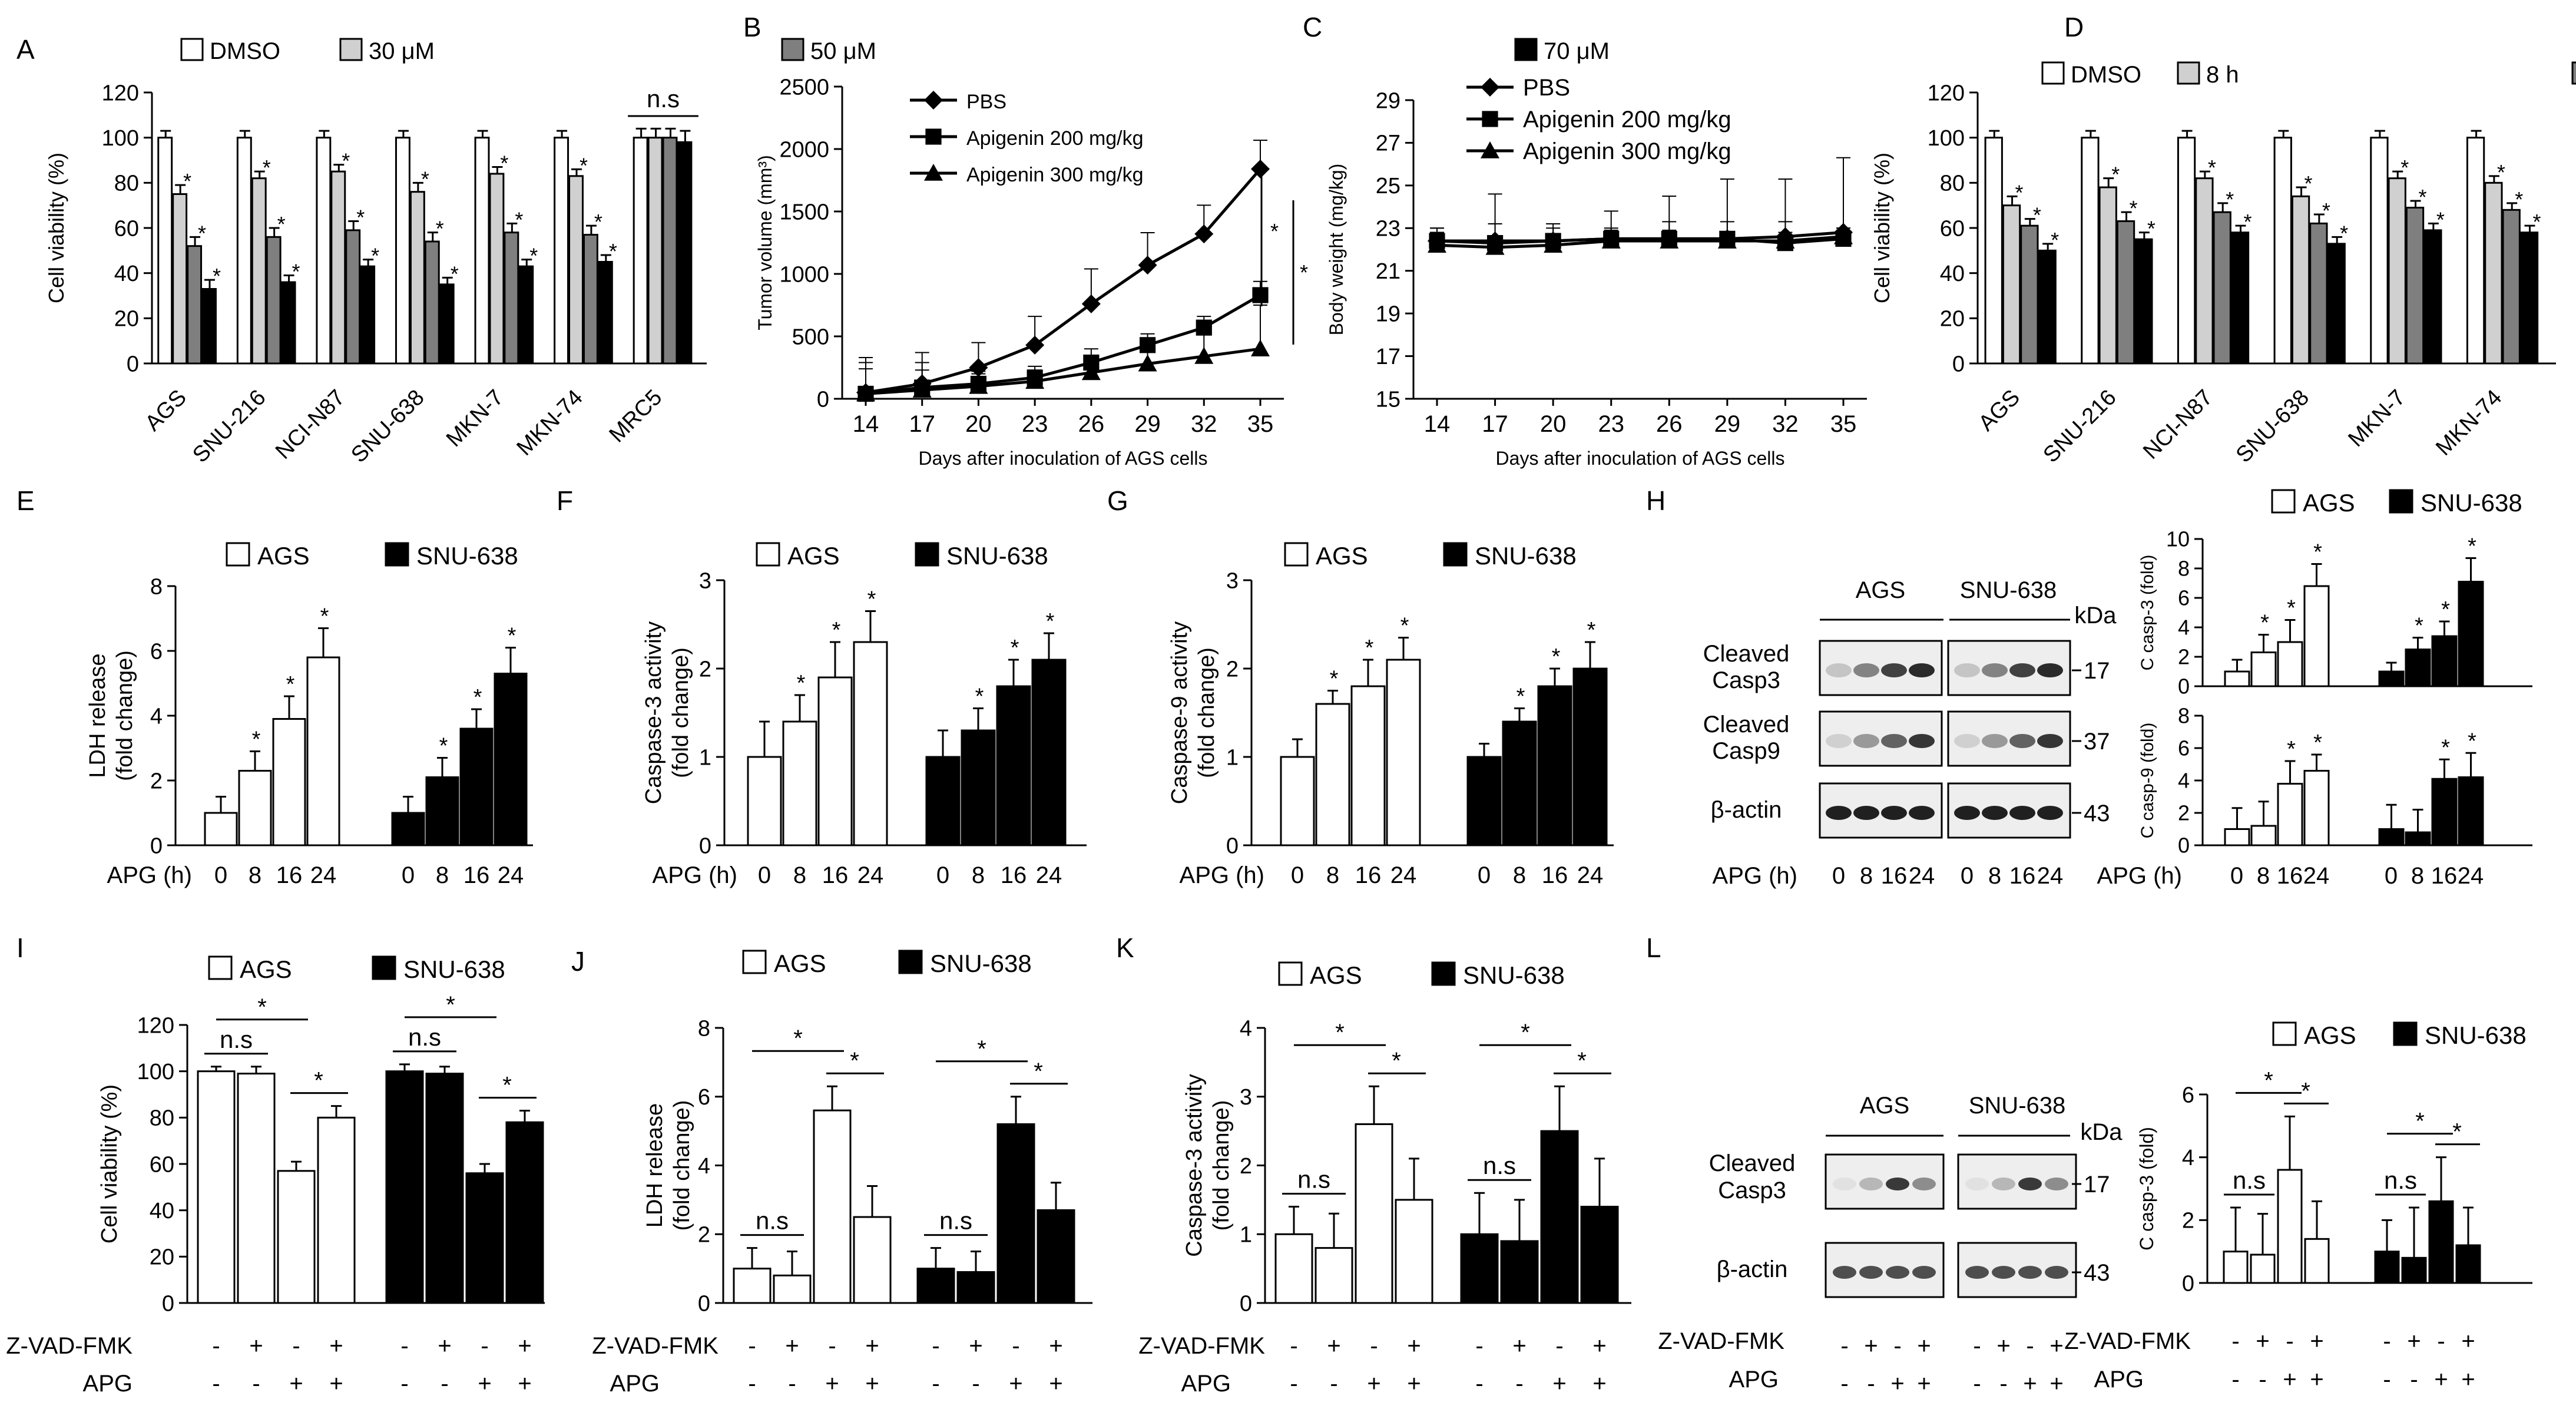  I want to click on x-tick-label-B-32: 32, so click(1204, 424).